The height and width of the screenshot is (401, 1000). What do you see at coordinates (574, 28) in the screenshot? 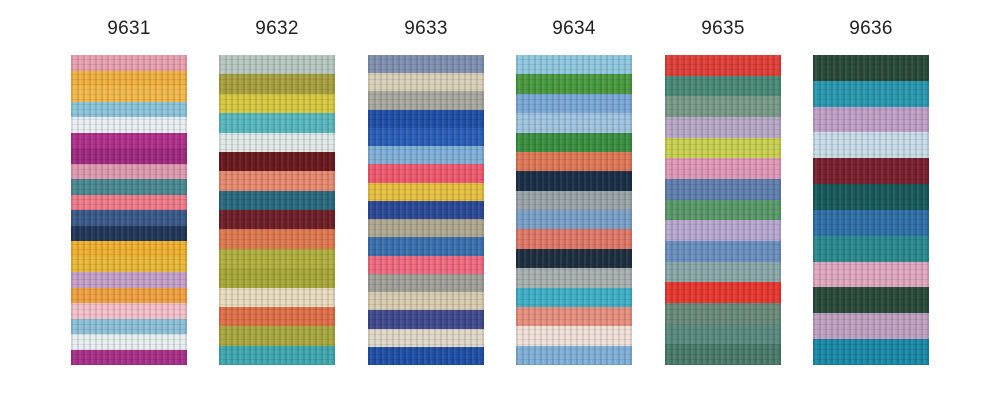
I see `swatch-label: 9634` at bounding box center [574, 28].